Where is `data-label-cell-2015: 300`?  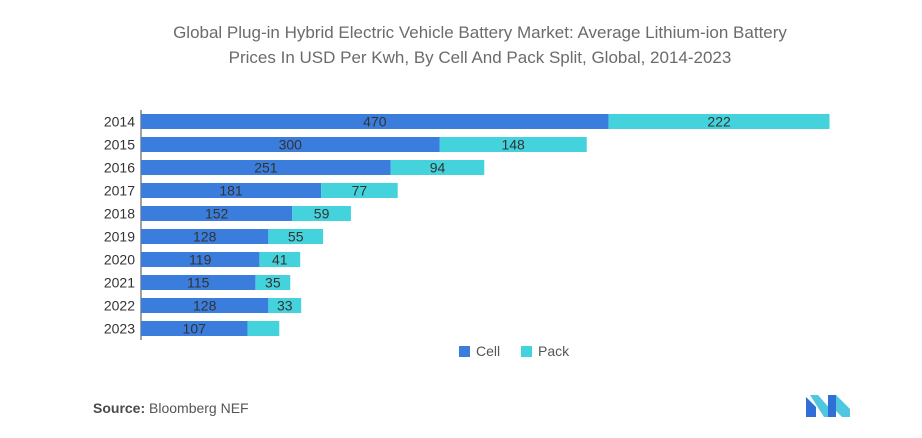 data-label-cell-2015: 300 is located at coordinates (291, 145).